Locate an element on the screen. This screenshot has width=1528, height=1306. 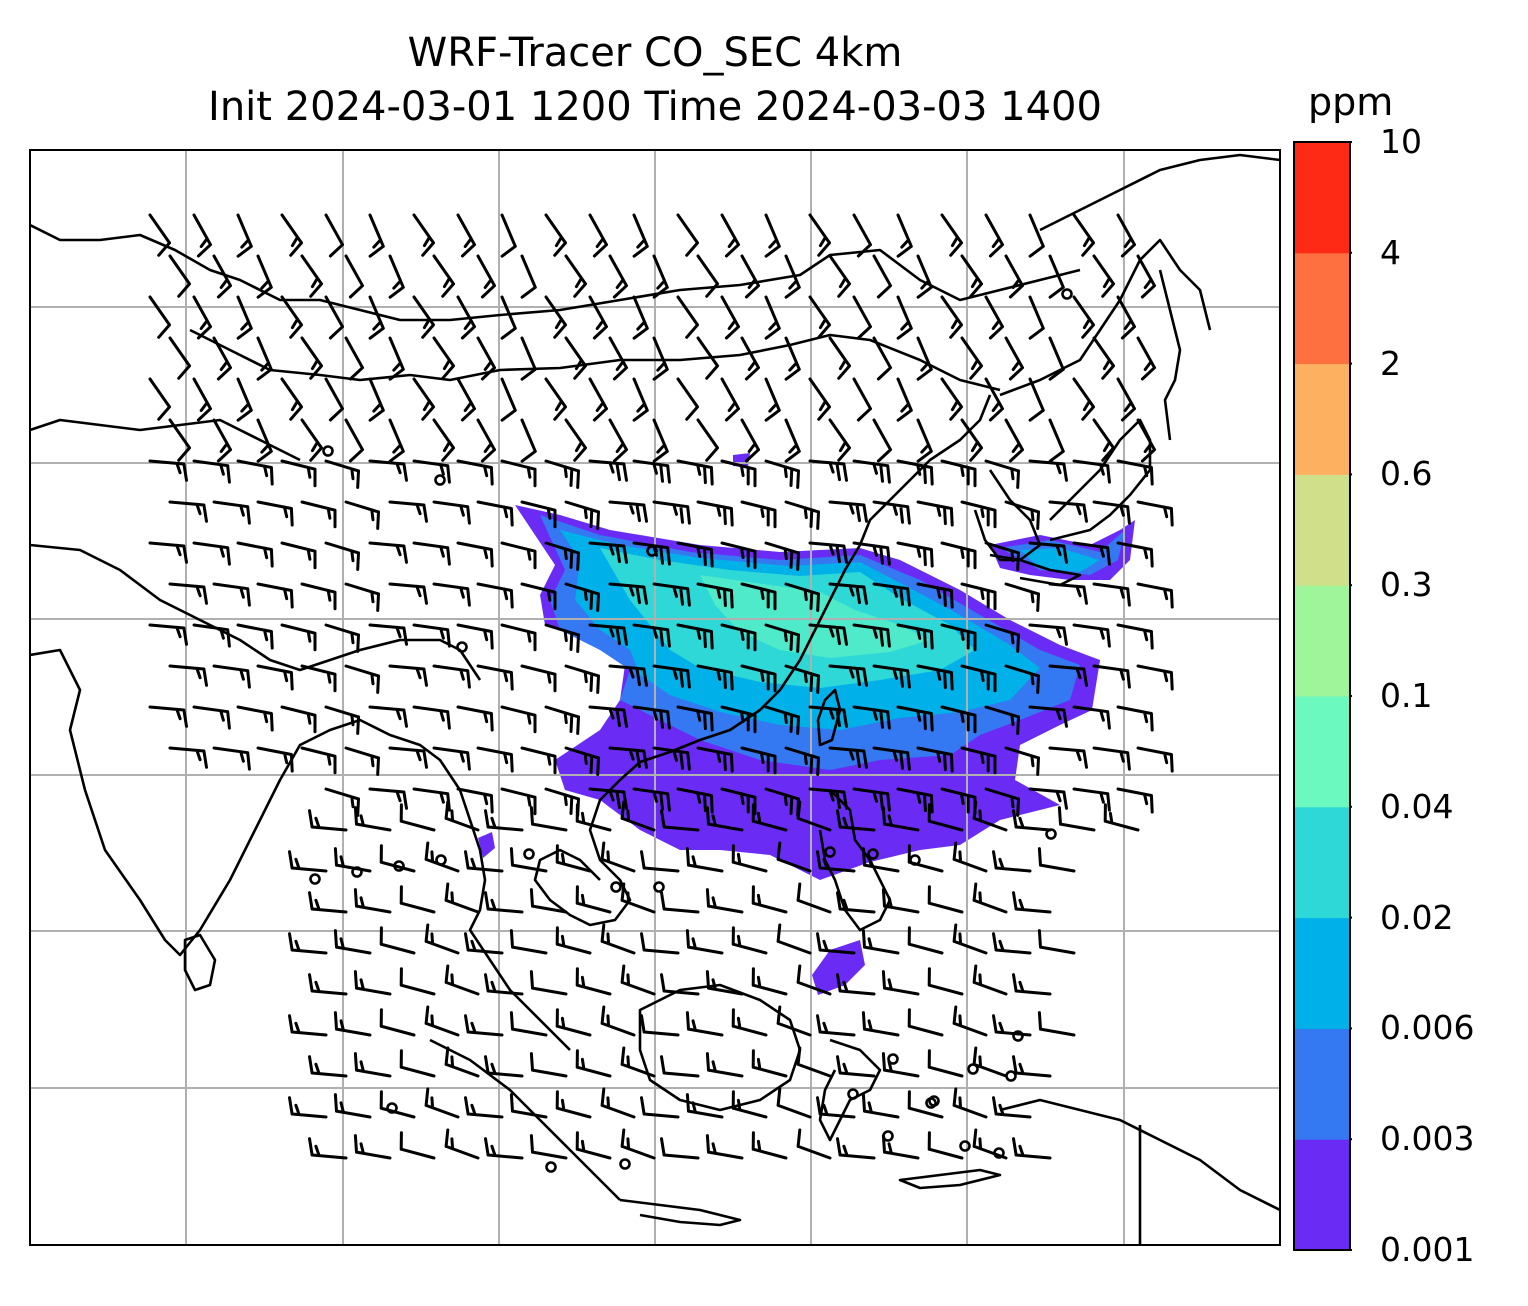
coastline-far-east is located at coordinates (1105, 317).